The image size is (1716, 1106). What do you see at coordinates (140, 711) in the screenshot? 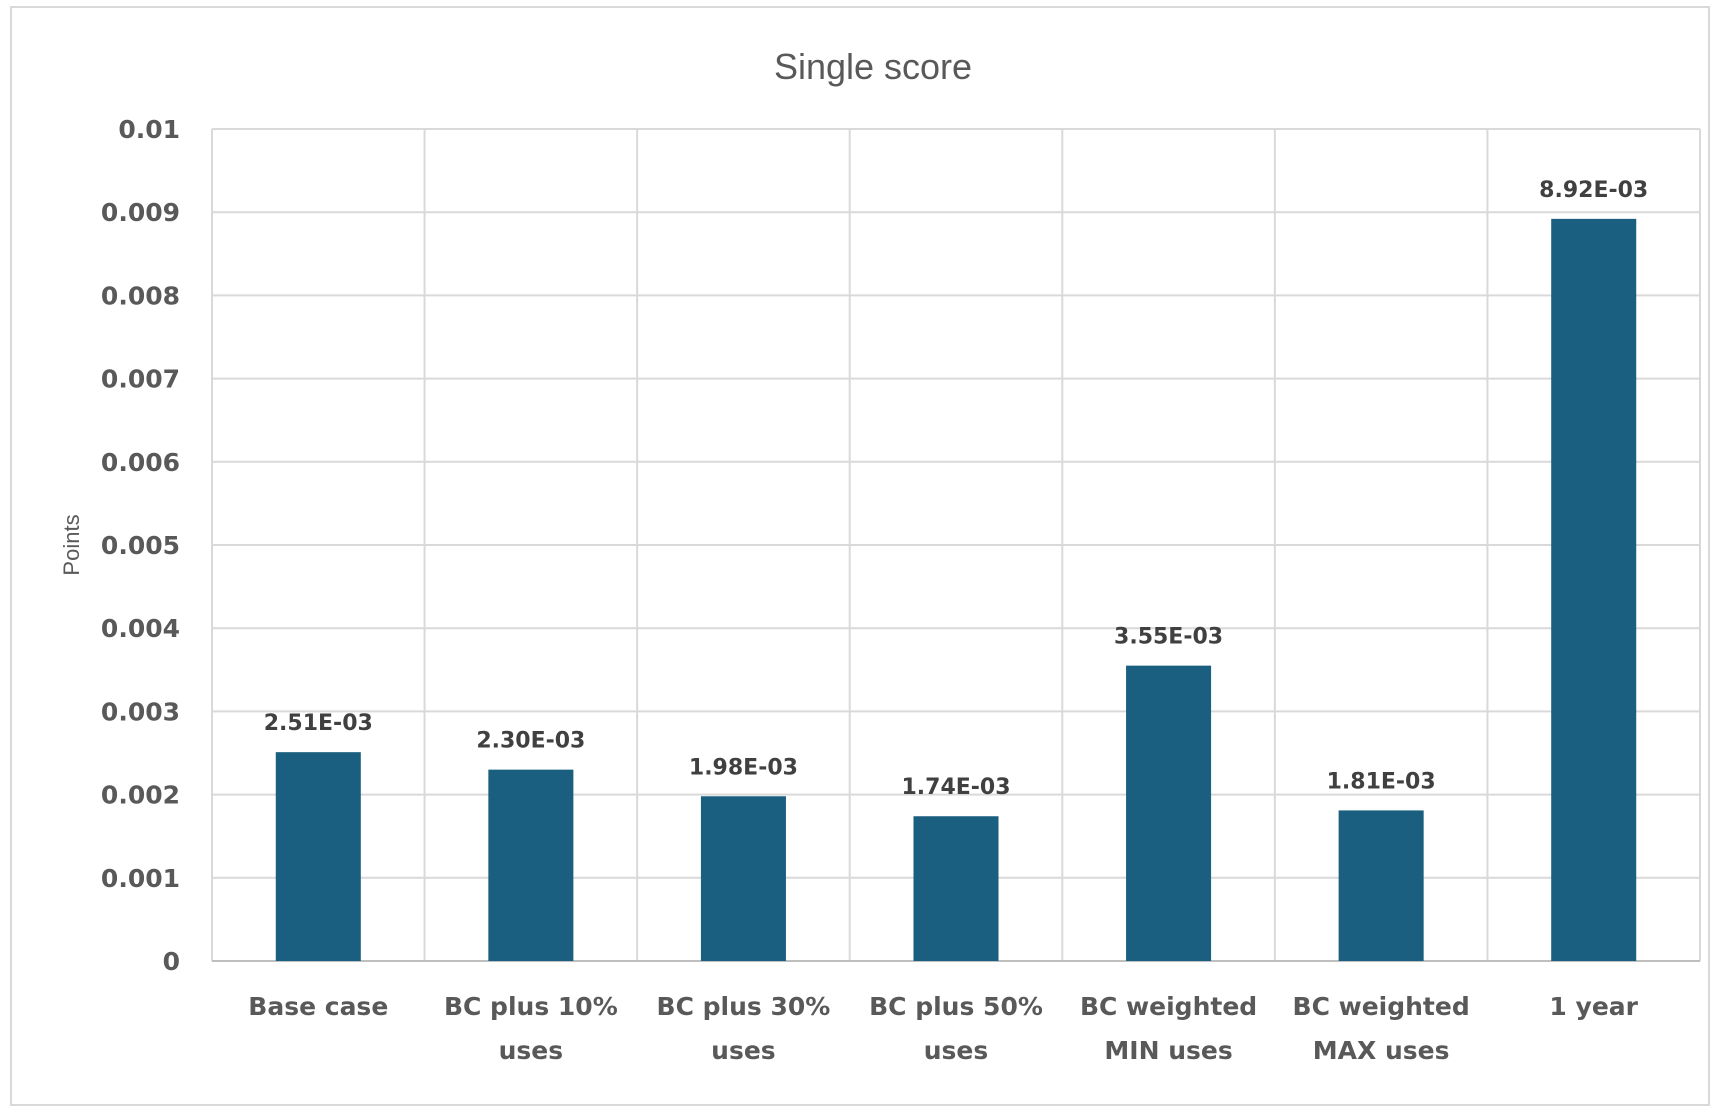
I see `y-tick-label: 0.003` at bounding box center [140, 711].